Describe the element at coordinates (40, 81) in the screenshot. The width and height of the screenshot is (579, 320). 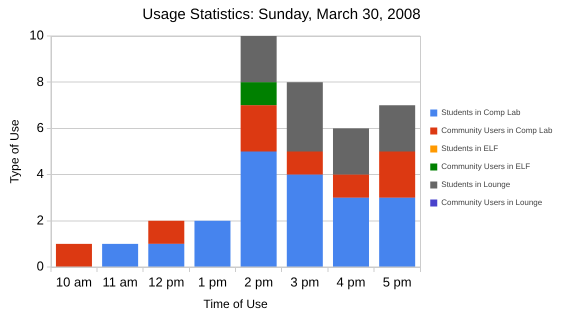
I see `y-tick-label: 8` at that location.